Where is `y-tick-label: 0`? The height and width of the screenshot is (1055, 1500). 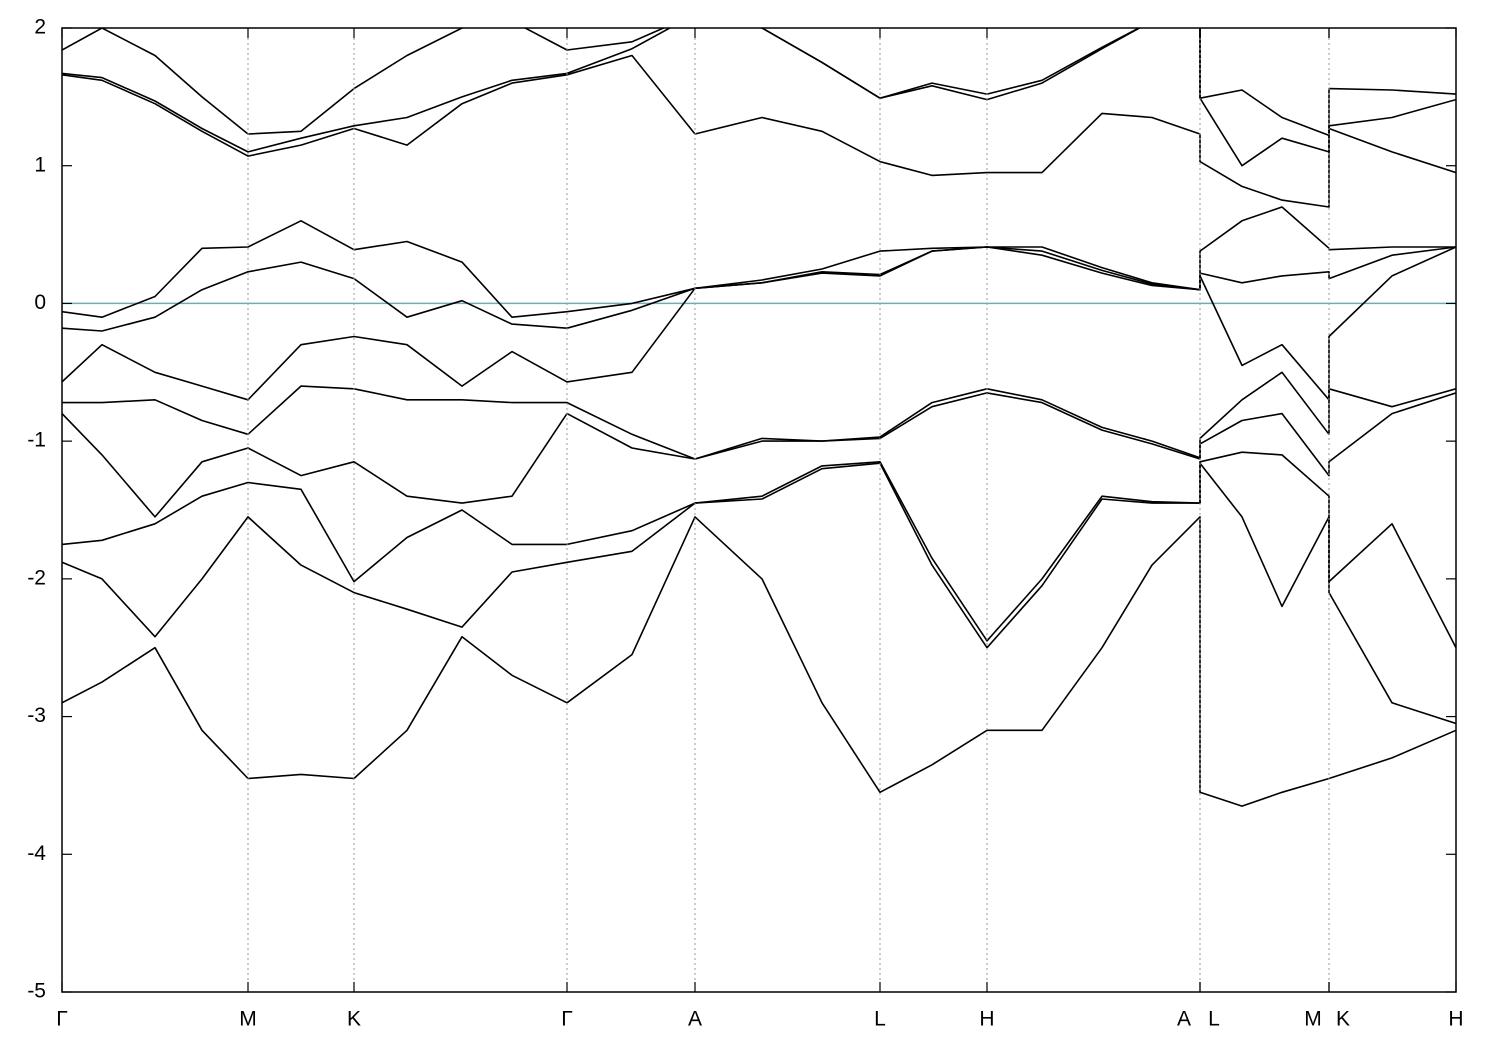
y-tick-label: 0 is located at coordinates (40, 302).